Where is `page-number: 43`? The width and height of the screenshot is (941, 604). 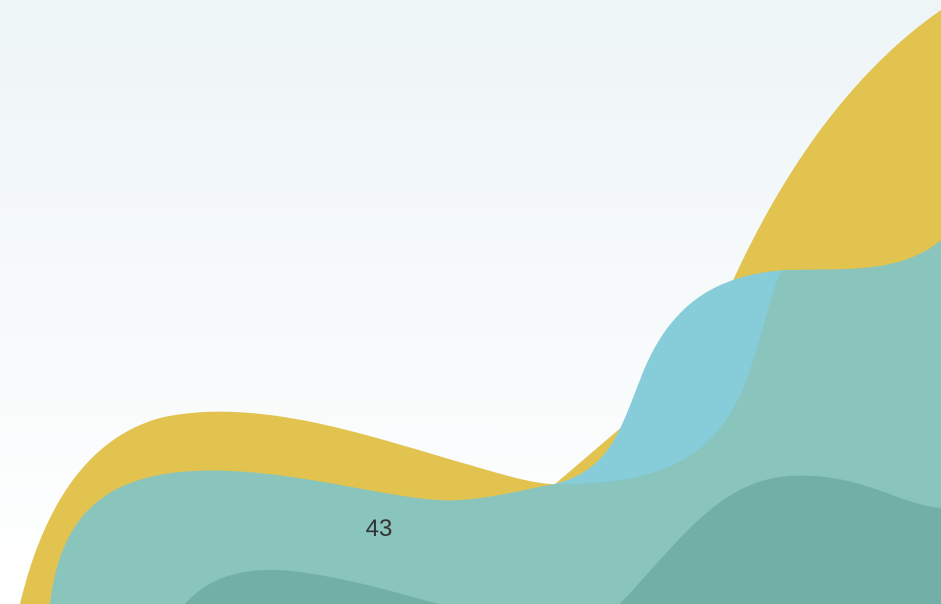
page-number: 43 is located at coordinates (379, 528).